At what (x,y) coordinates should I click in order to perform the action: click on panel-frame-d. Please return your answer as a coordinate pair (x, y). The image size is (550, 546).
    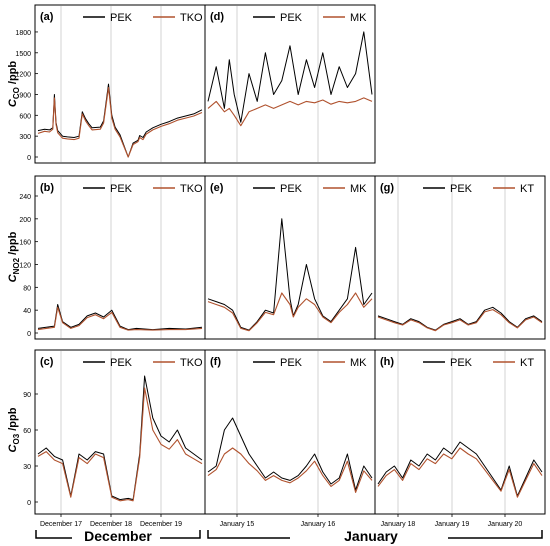
    Looking at the image, I should click on (290, 84).